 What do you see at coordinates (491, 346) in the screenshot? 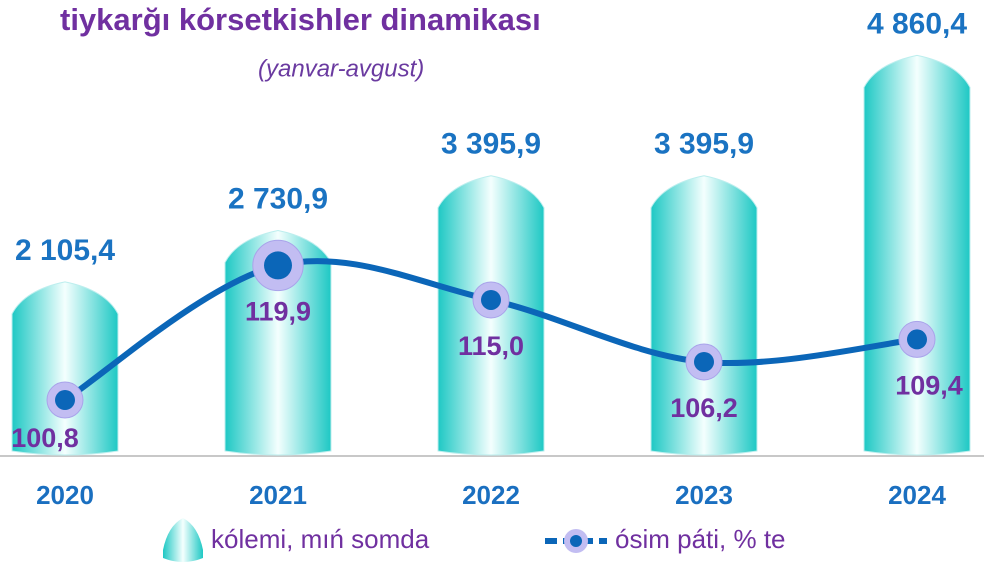
I see `line-value-label: 115,0` at bounding box center [491, 346].